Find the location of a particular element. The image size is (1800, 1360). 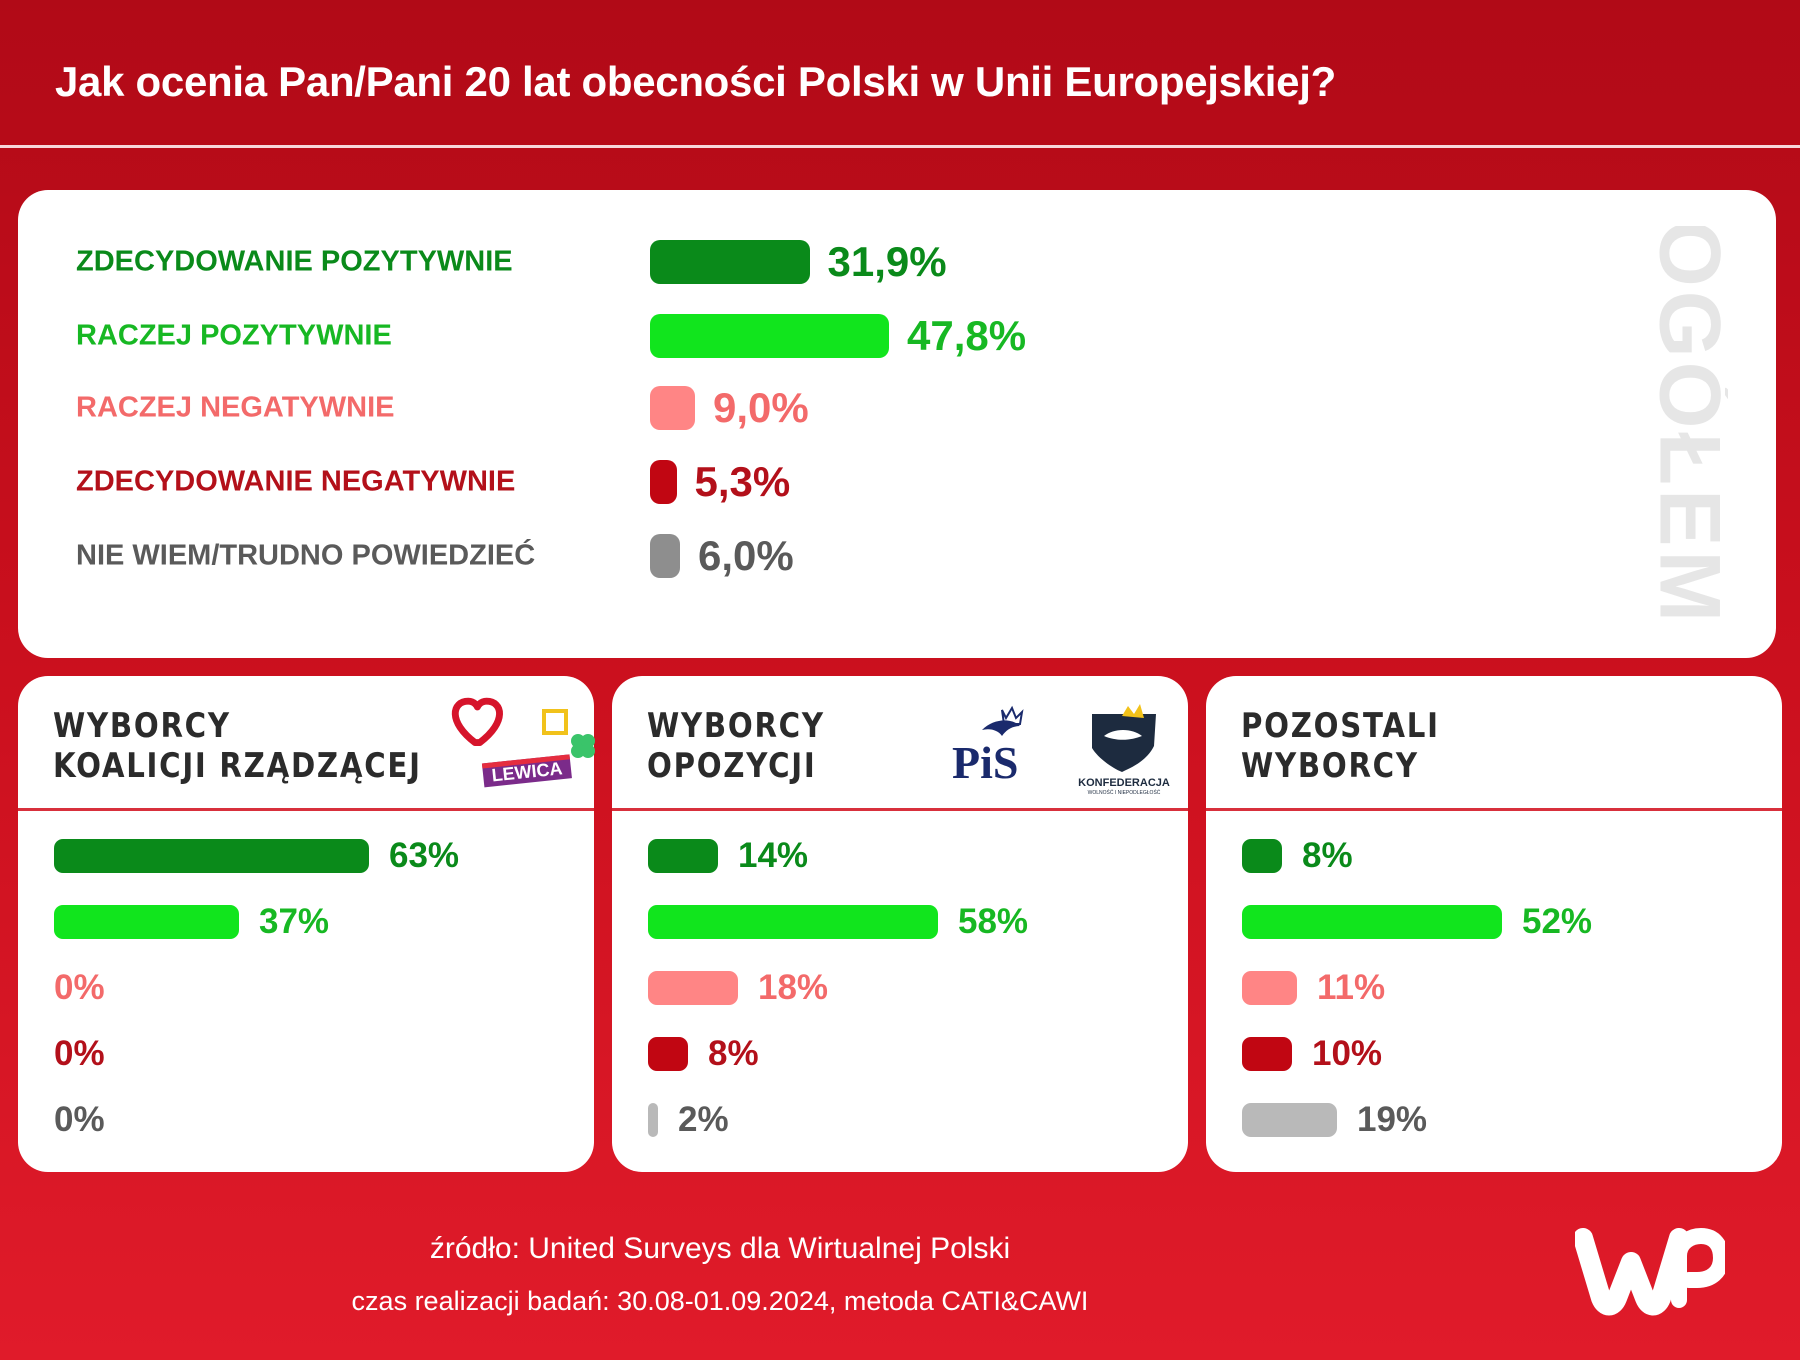

psl-clover-icon is located at coordinates (583, 746).